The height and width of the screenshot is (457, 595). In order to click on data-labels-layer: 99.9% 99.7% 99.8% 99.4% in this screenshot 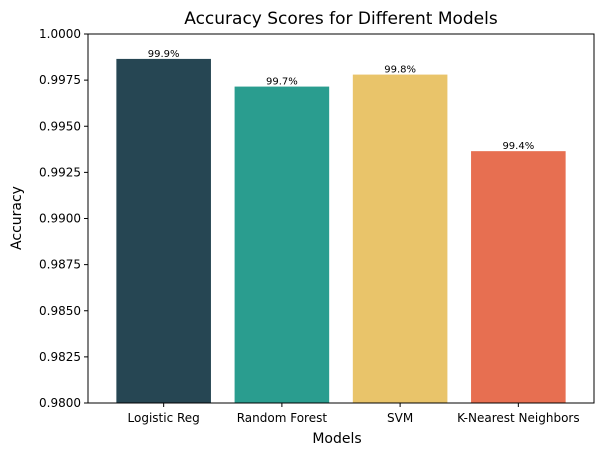, I will do `click(341, 100)`.